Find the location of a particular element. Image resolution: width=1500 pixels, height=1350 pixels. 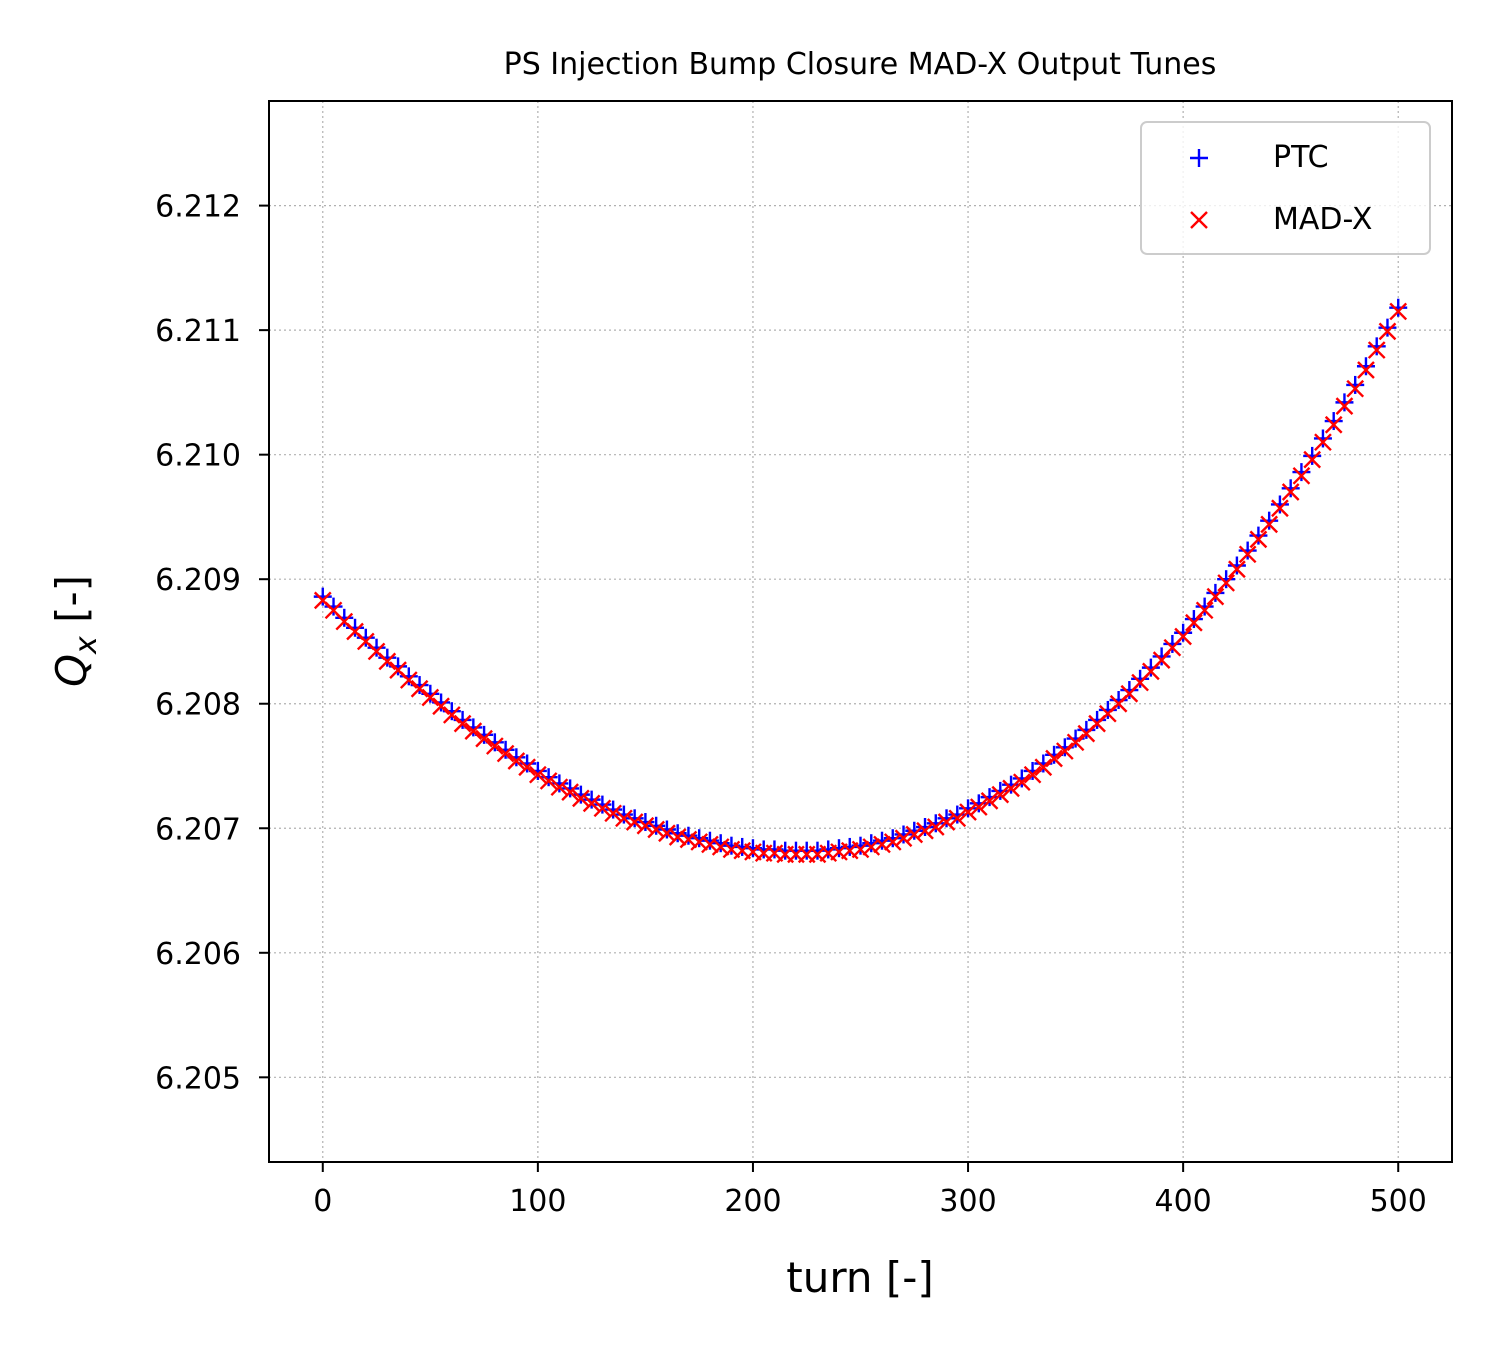

legend-marker-madx is located at coordinates (1199, 220).